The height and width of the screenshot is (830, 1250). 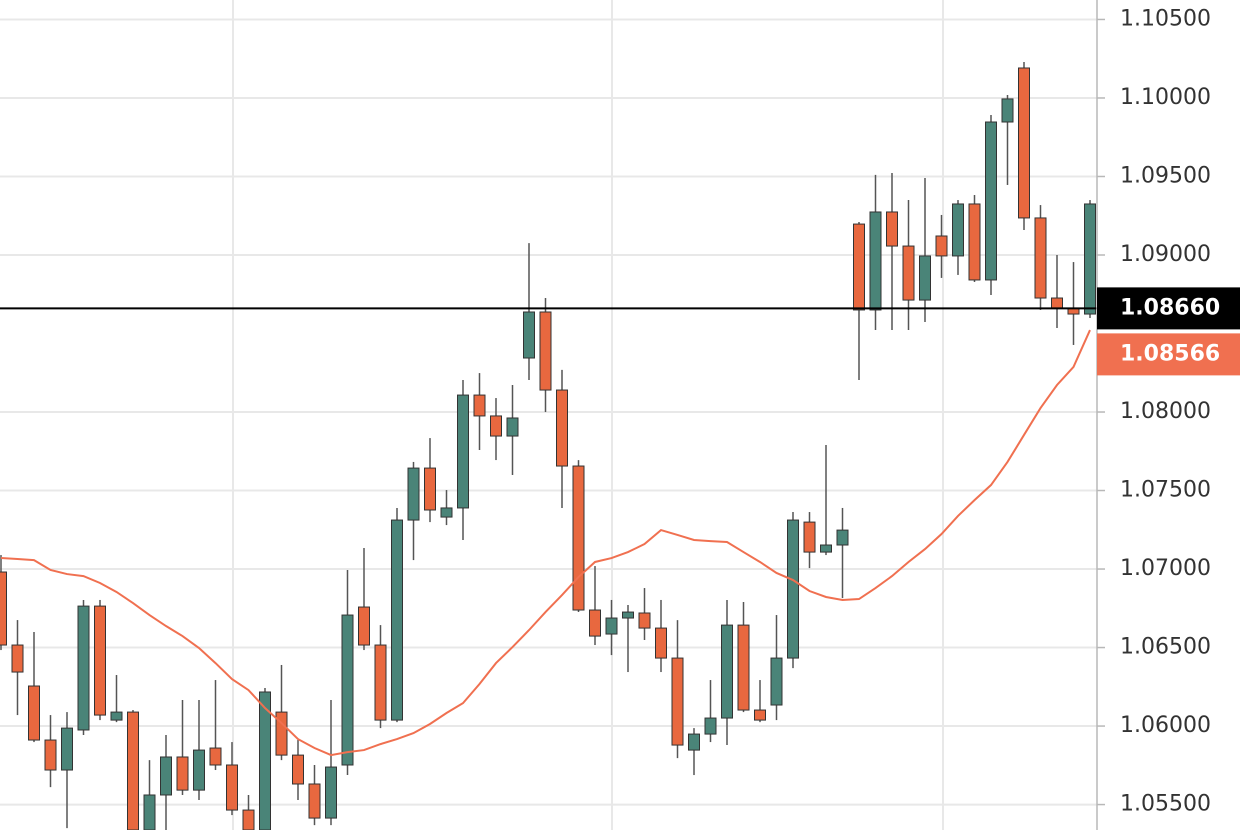 I want to click on y-tick-label: 1.10500, so click(x=1165, y=18).